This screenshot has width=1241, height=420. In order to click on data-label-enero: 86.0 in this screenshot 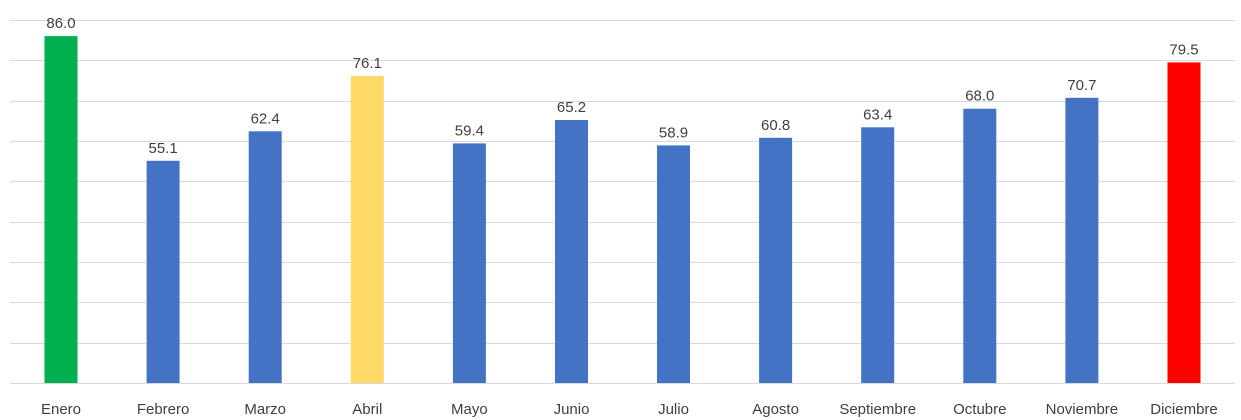, I will do `click(60, 23)`.